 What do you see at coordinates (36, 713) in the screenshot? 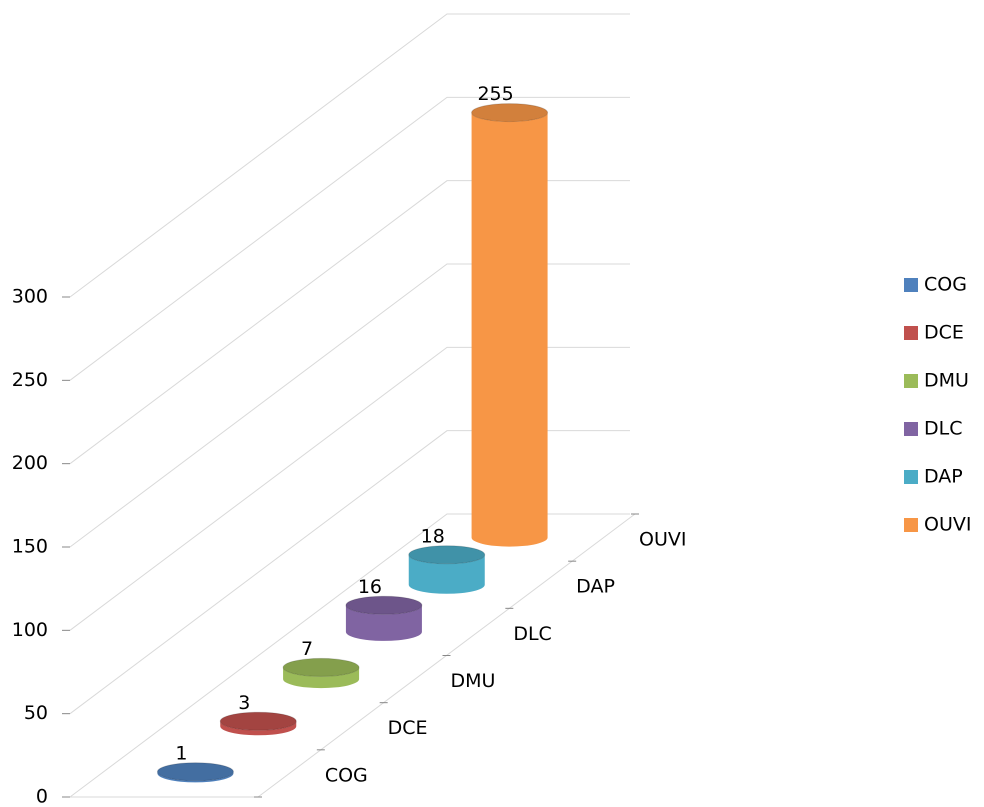
I see `y-tick-label: 50` at bounding box center [36, 713].